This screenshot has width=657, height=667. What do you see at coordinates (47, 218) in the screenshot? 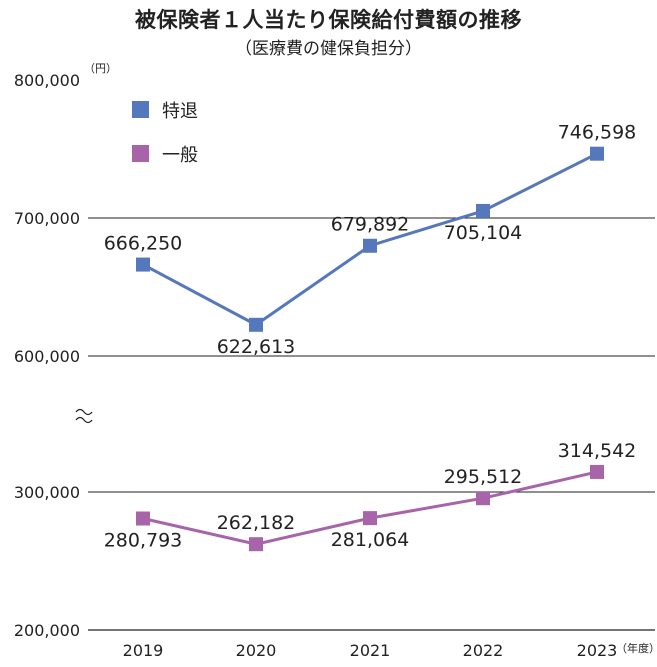
I see `y-tick-label: 700,000` at bounding box center [47, 218].